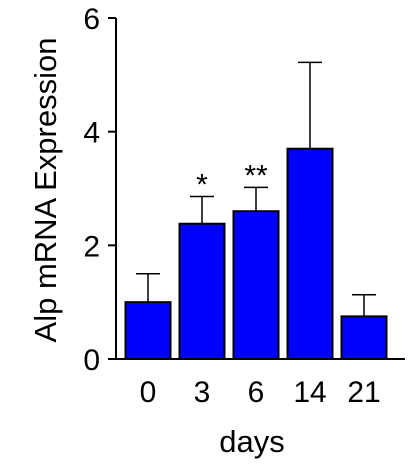 This screenshot has height=464, width=409. Describe the element at coordinates (202, 184) in the screenshot. I see `significance-marker: *` at that location.